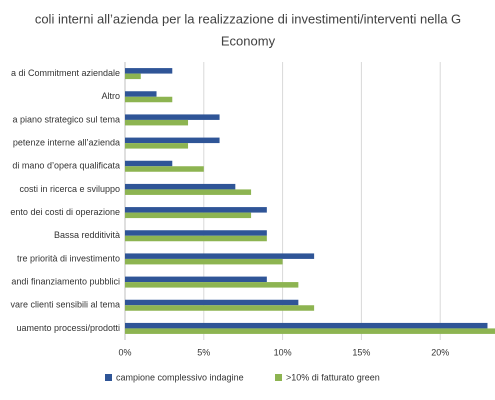 This screenshot has height=400, width=495. Describe the element at coordinates (124, 352) in the screenshot. I see `x-tick-label: 0%` at that location.